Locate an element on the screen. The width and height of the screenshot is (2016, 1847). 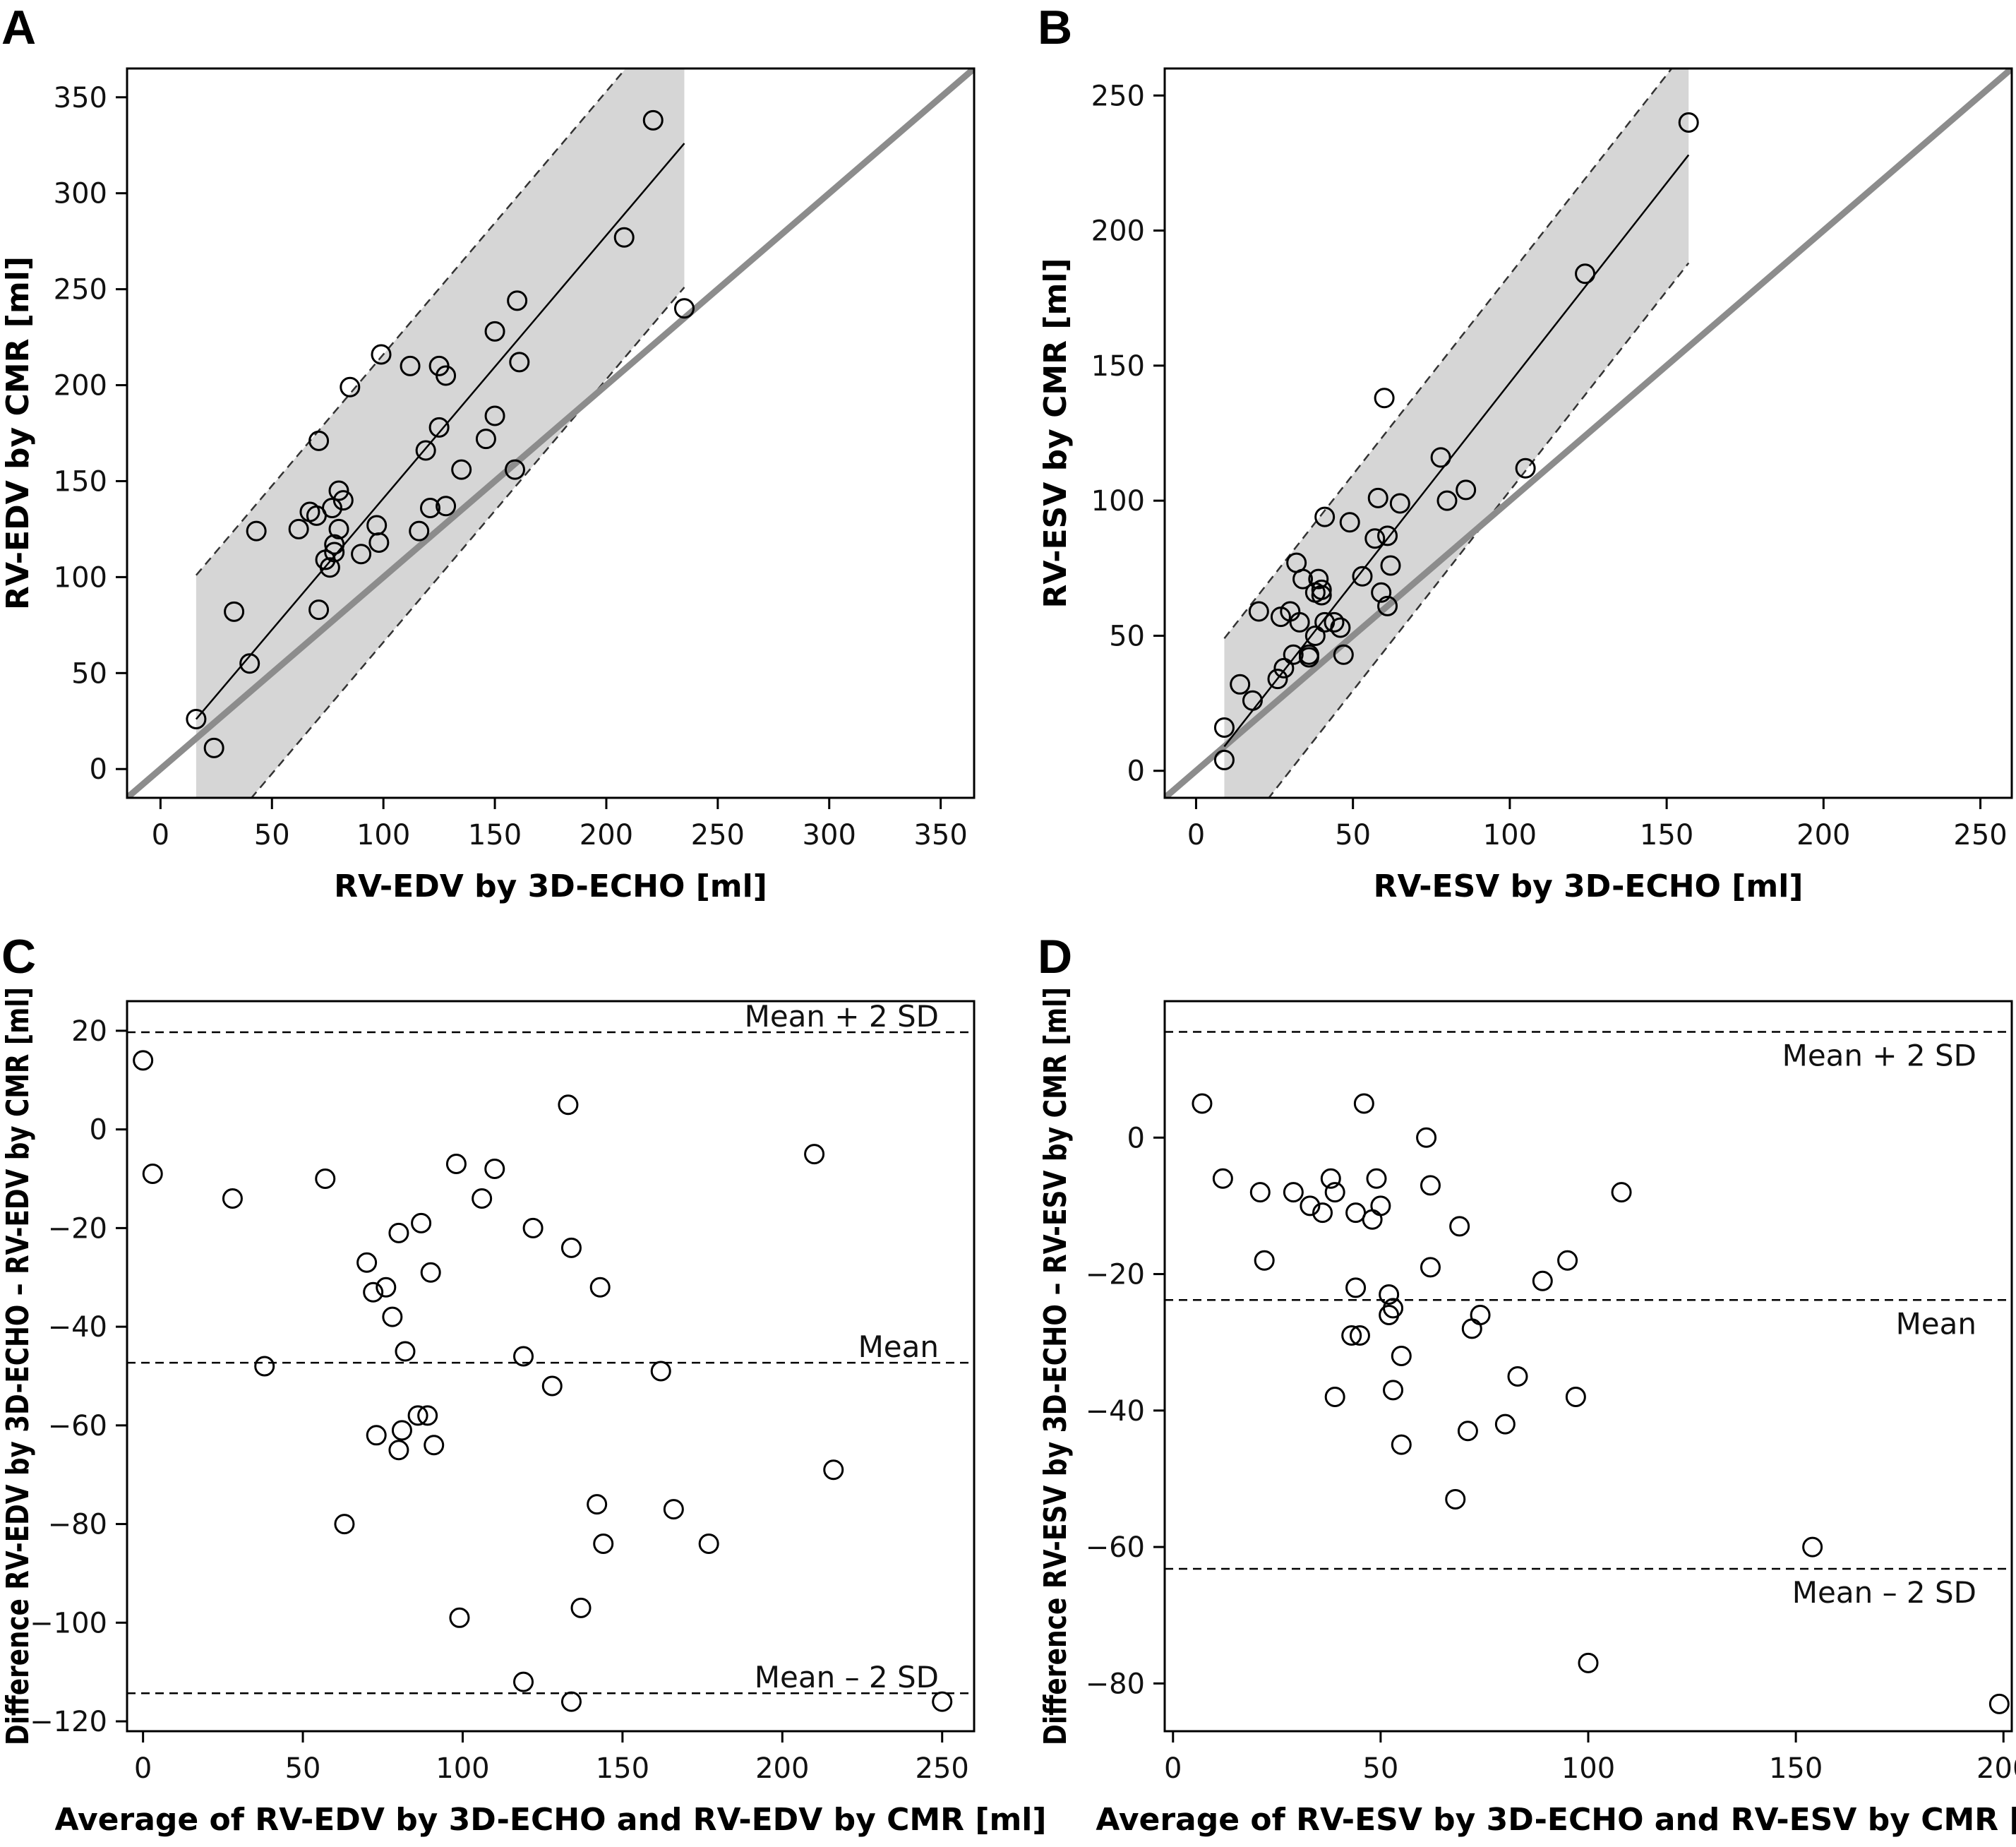
panel-c-y-tick-label: 20 is located at coordinates (89, 1031).